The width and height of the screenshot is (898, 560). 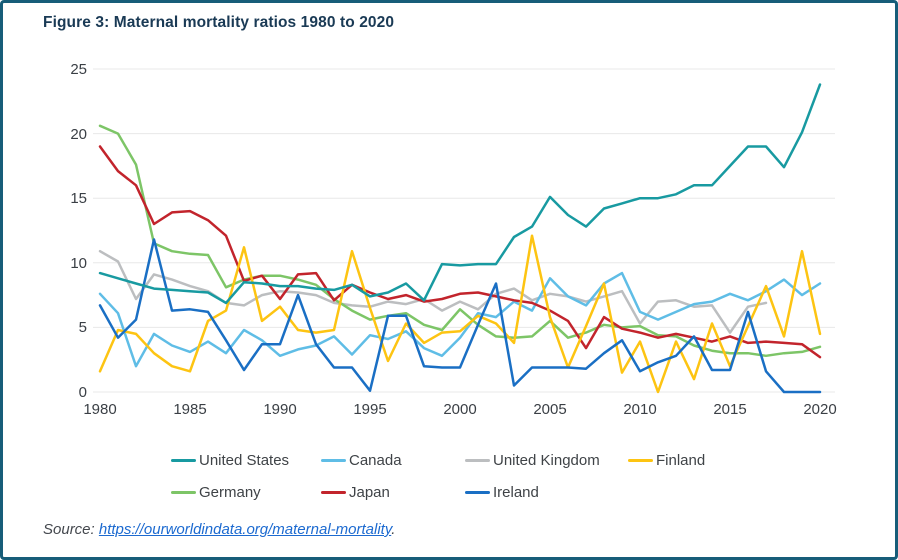 What do you see at coordinates (640, 409) in the screenshot?
I see `x-tick-label: 2010` at bounding box center [640, 409].